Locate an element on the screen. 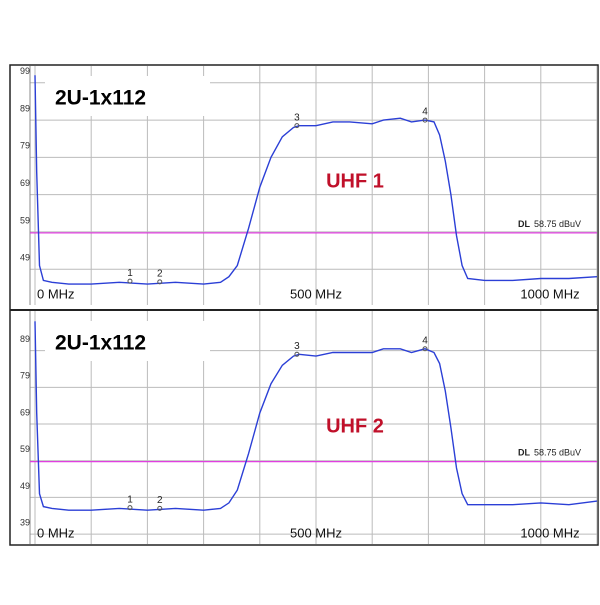 This screenshot has width=600, height=605. band-label: UHF 2 is located at coordinates (355, 426).